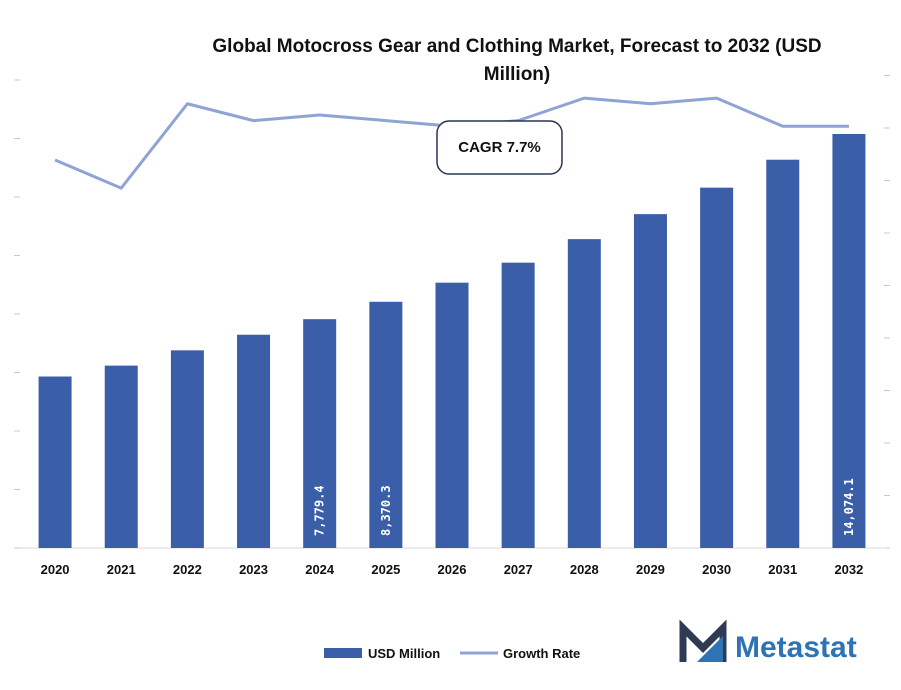 The height and width of the screenshot is (690, 901). I want to click on cagr-callout: CAGR 7.7%, so click(499, 147).